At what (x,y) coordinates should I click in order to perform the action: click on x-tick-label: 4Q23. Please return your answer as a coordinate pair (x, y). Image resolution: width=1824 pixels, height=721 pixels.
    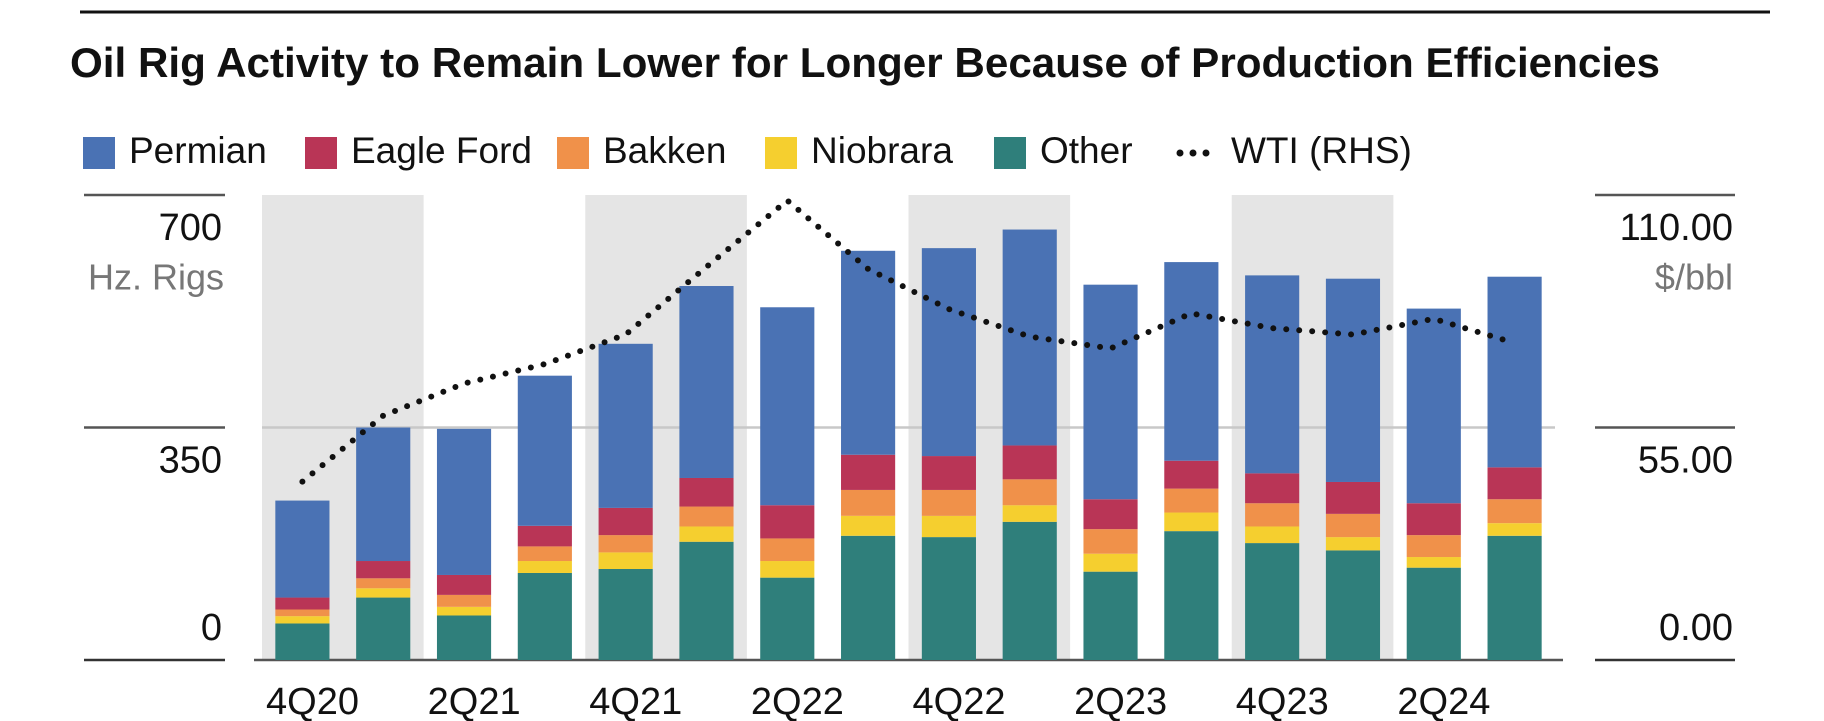
    Looking at the image, I should click on (1282, 701).